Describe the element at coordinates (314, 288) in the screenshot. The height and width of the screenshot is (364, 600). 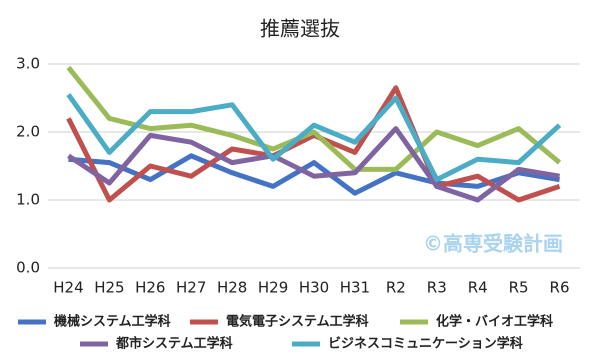
I see `x-tick-label: H30` at that location.